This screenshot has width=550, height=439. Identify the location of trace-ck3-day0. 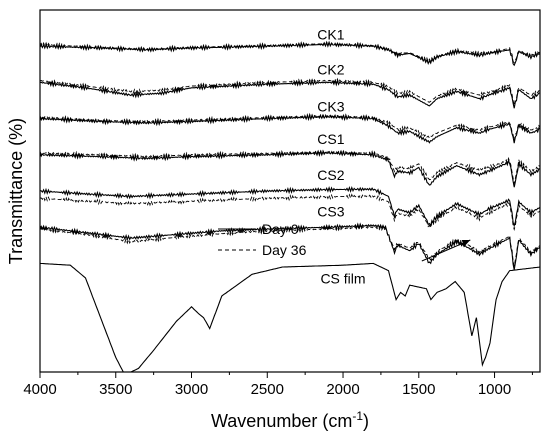
(290, 128).